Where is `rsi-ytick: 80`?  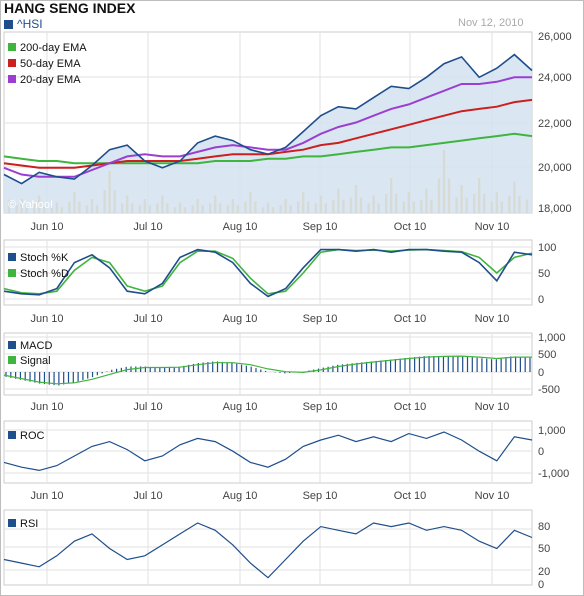 rsi-ytick: 80 is located at coordinates (544, 527).